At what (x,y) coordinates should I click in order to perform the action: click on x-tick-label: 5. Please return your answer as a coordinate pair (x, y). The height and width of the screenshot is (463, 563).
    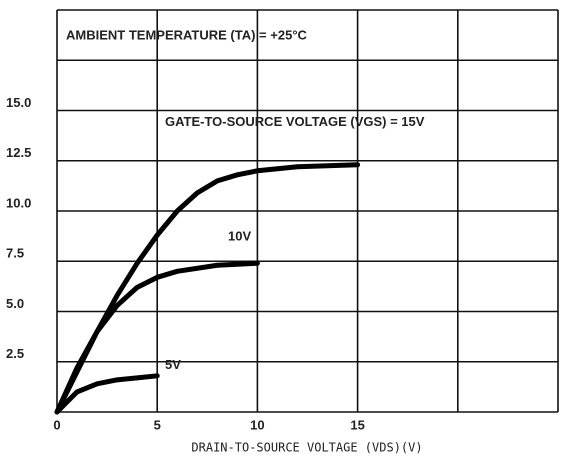
    Looking at the image, I should click on (157, 424).